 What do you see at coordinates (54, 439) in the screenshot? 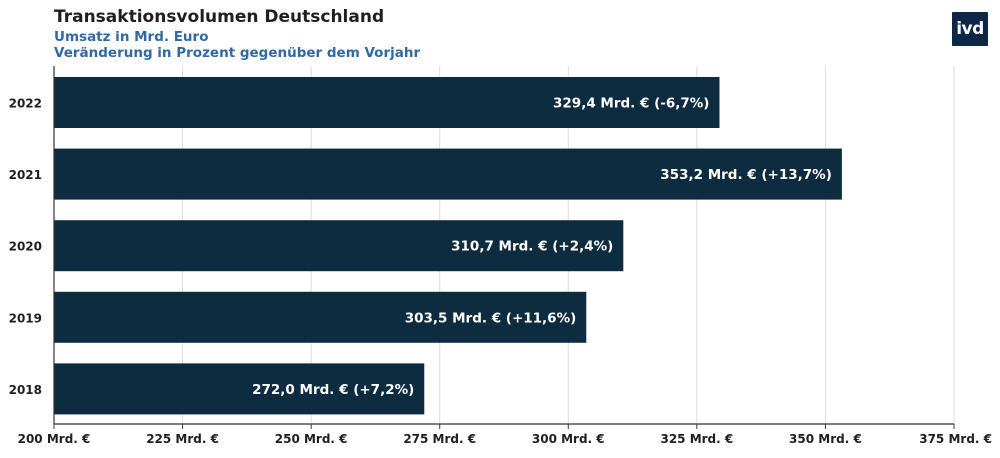
I see `x-tick-label: 200 Mrd. €` at bounding box center [54, 439].